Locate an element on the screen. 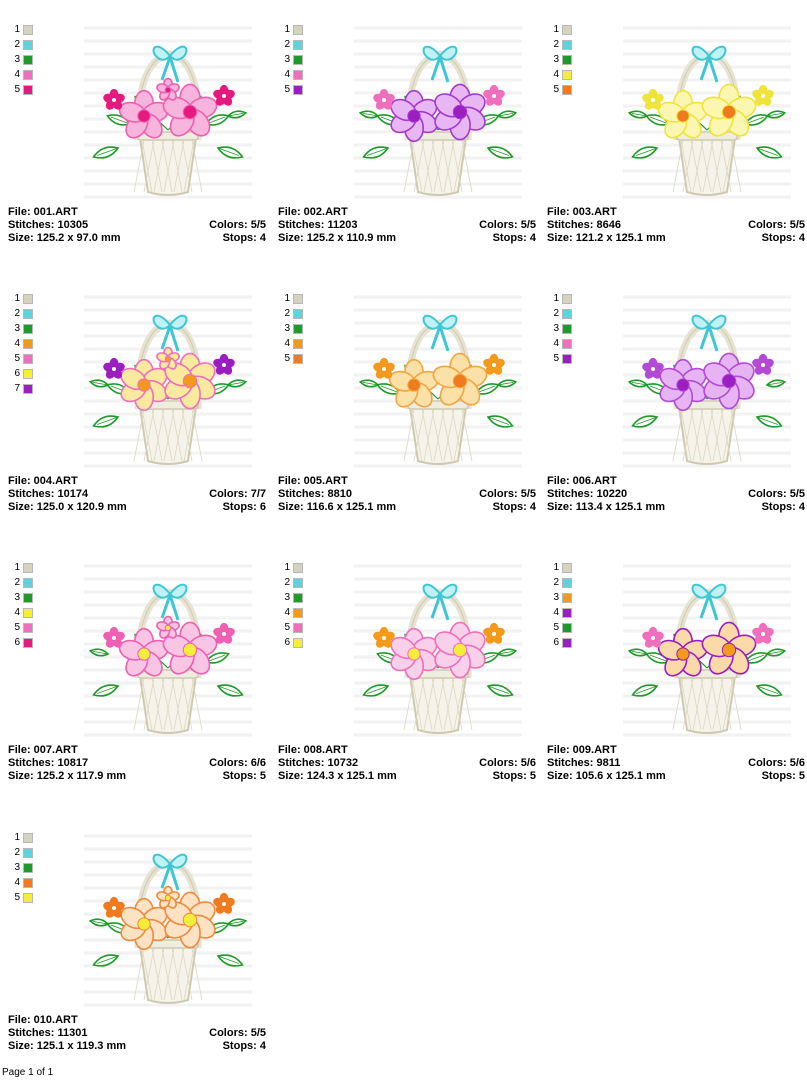 The image size is (807, 1081). design-size: Size: 124.3 x 125.1 mm is located at coordinates (337, 776).